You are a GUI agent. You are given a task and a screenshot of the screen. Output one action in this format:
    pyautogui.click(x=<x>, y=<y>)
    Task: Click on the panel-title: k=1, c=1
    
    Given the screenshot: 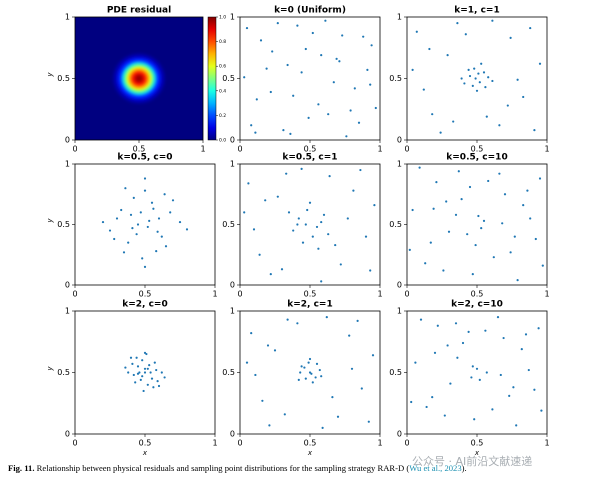 What is the action you would take?
    pyautogui.click(x=476, y=11)
    